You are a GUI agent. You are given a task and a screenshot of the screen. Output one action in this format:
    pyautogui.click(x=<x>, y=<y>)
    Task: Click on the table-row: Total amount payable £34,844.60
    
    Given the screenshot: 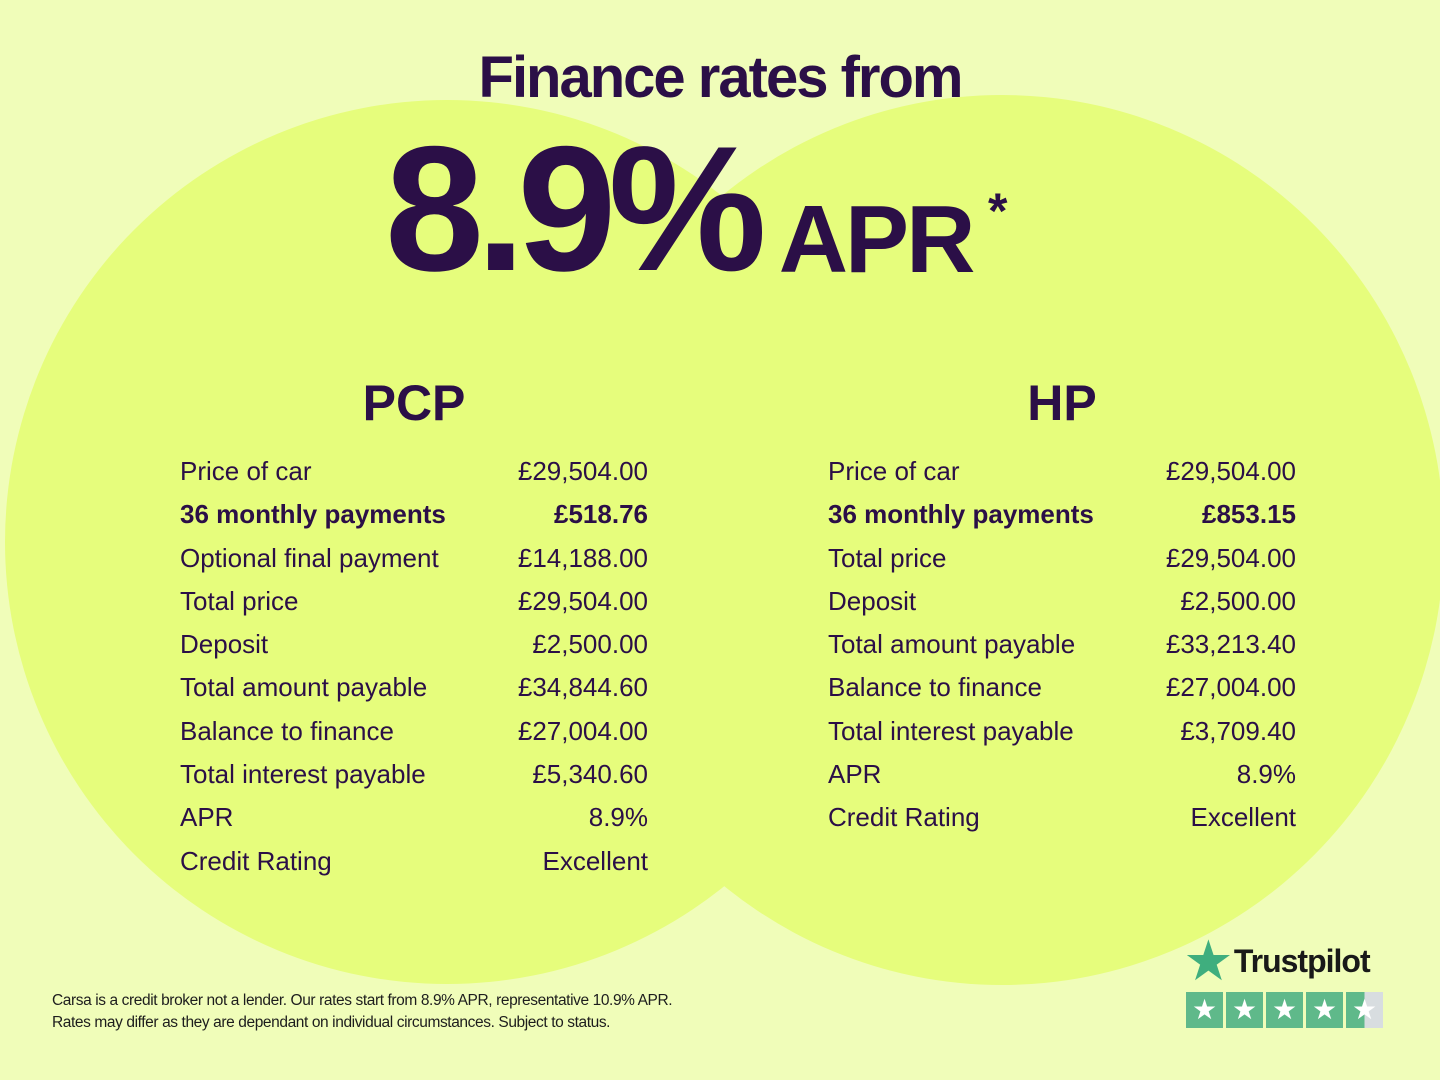 What is the action you would take?
    pyautogui.click(x=414, y=687)
    